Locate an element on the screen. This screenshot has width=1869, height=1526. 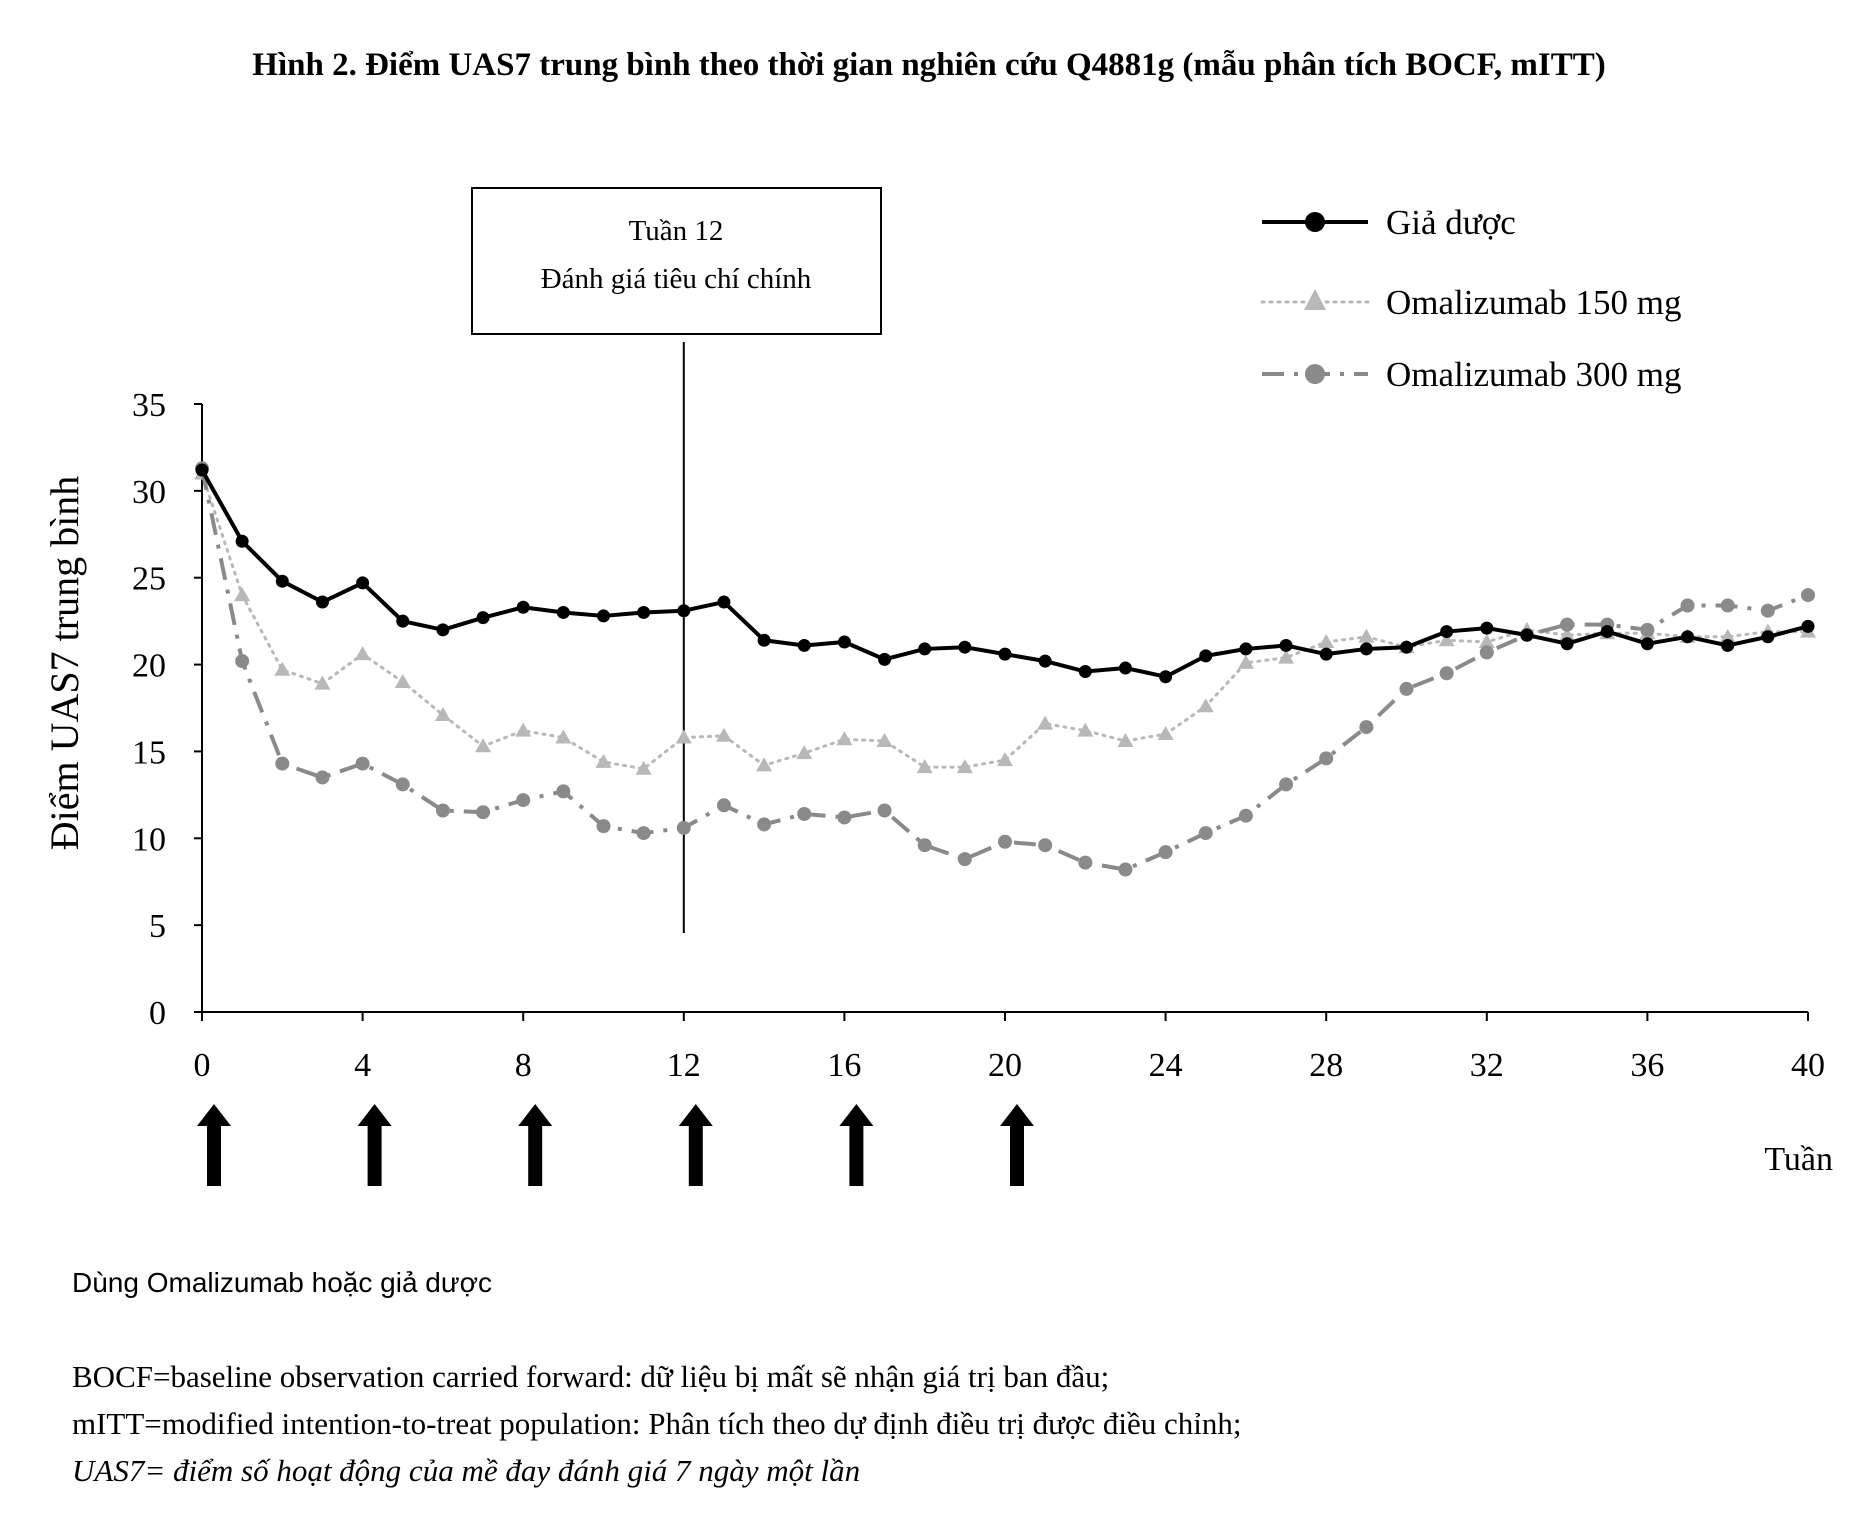
x-tick-label: 32 is located at coordinates (1487, 1065).